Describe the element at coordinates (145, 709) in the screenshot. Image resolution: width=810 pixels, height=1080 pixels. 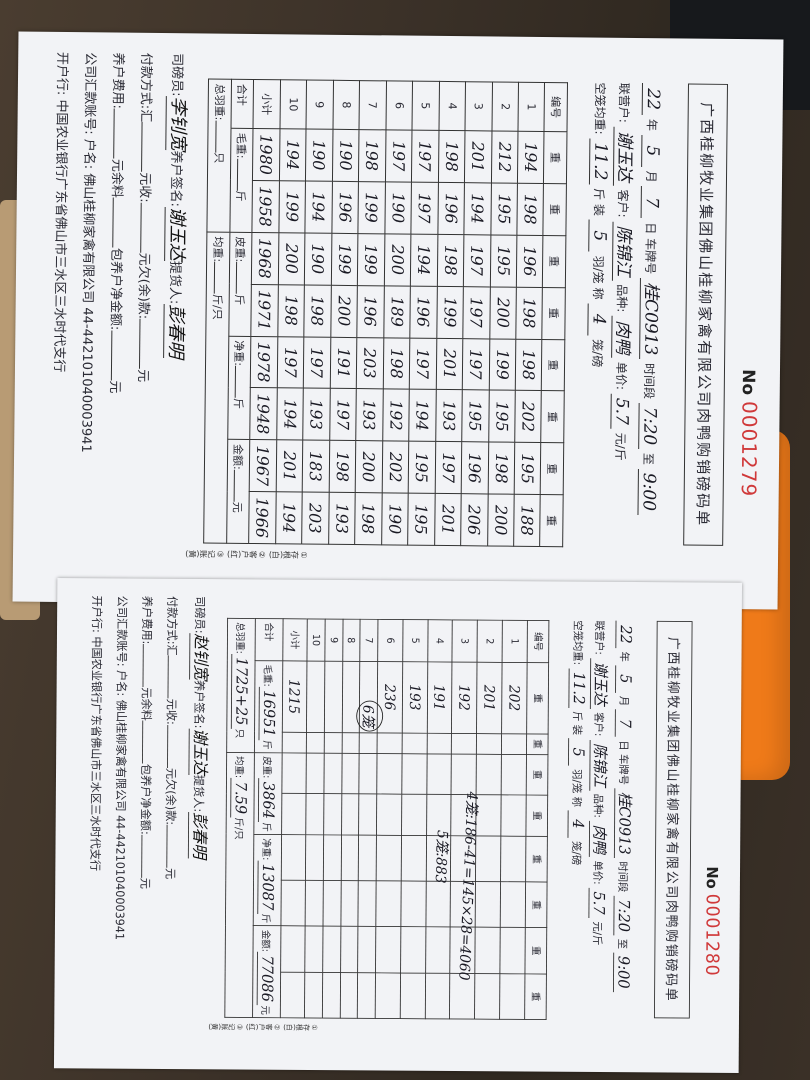
I see `feed-label: 余料` at that location.